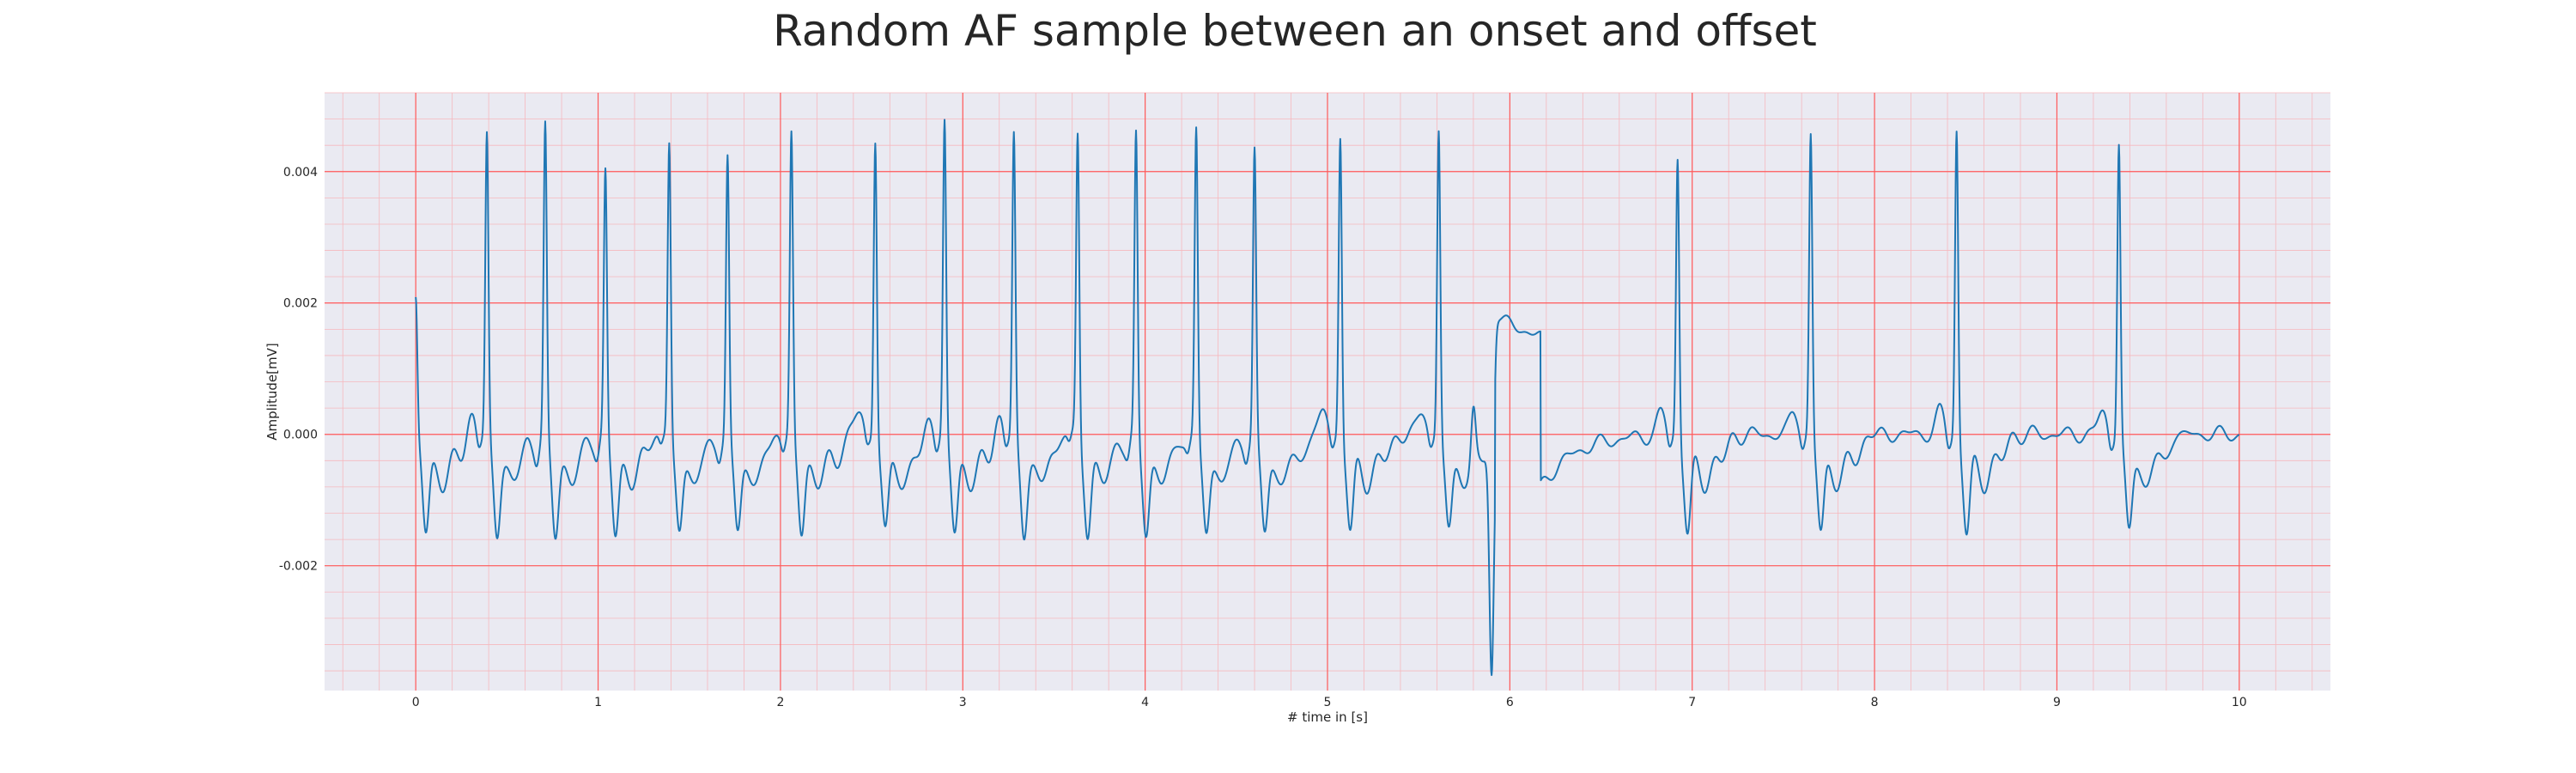 Image resolution: width=2576 pixels, height=773 pixels. What do you see at coordinates (1875, 702) in the screenshot?
I see `x-tick-label: 8` at bounding box center [1875, 702].